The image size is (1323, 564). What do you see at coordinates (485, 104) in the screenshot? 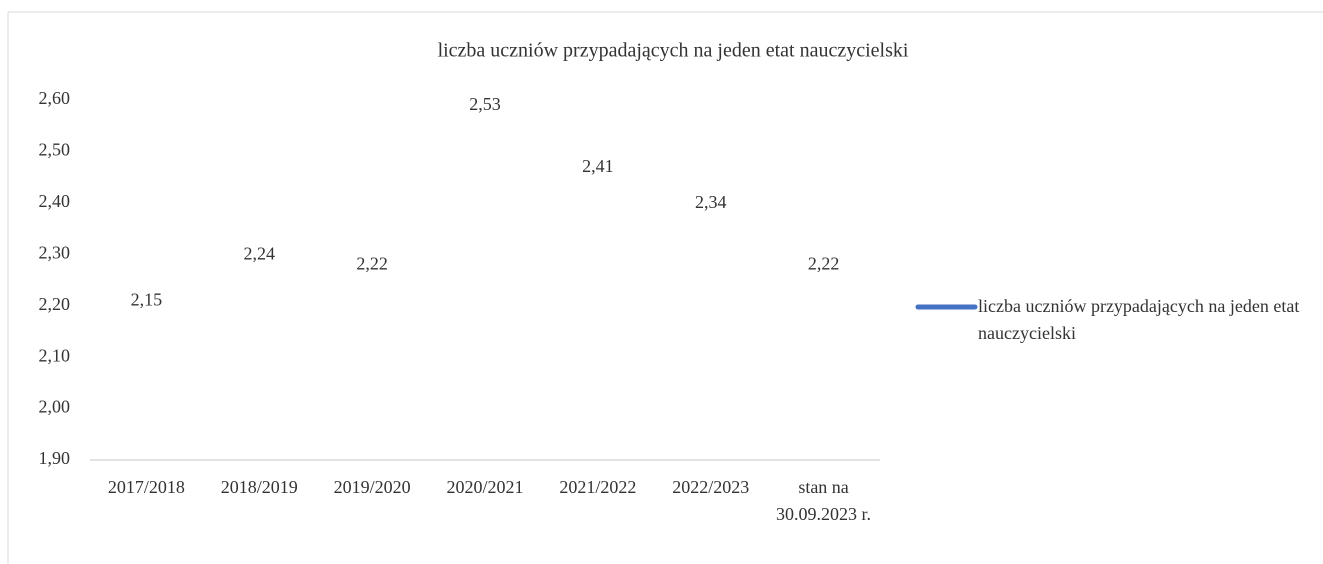
I see `data-label: 2,53` at bounding box center [485, 104].